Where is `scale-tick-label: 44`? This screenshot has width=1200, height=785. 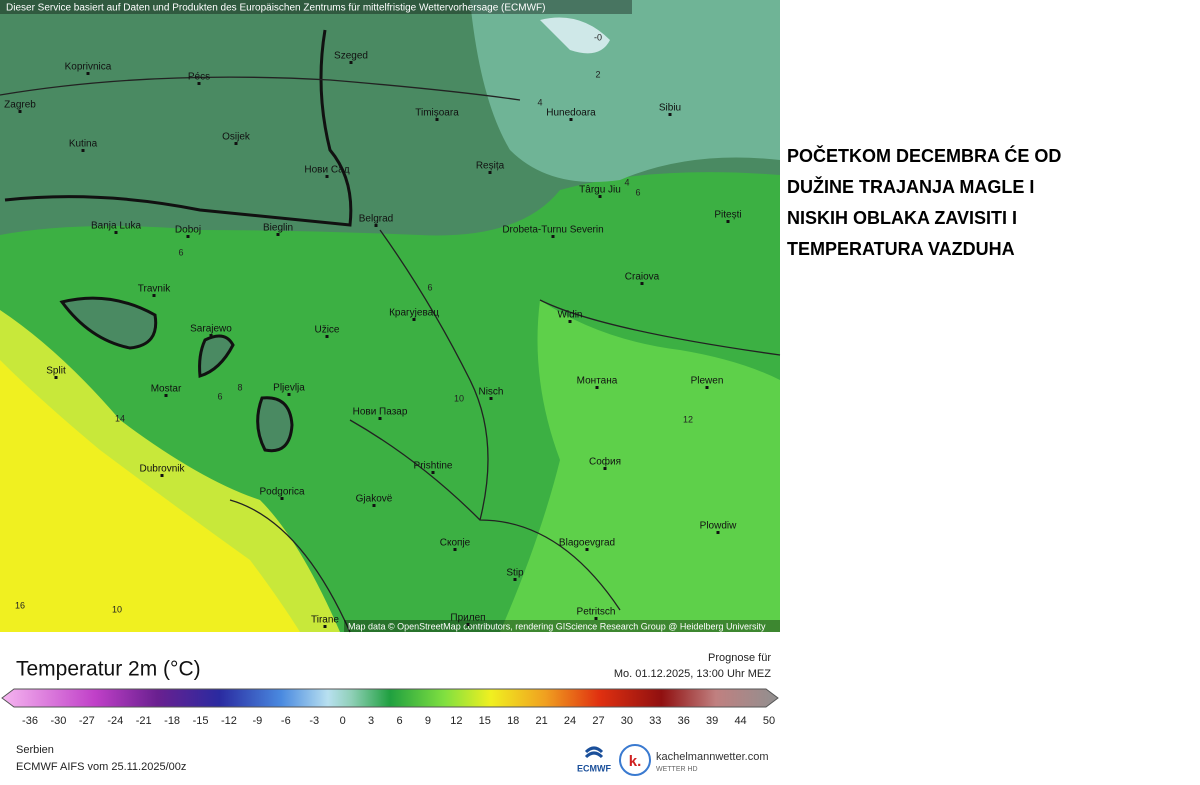 scale-tick-label: 44 is located at coordinates (740, 721).